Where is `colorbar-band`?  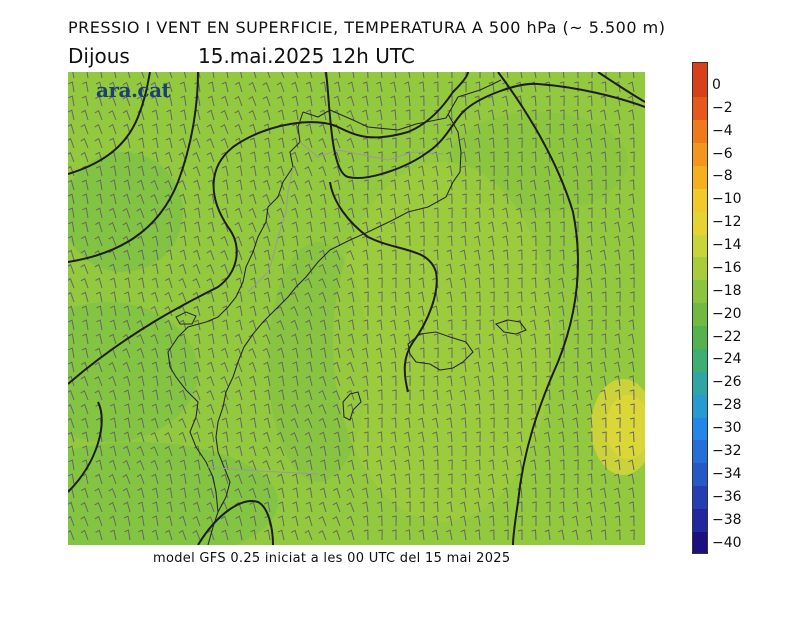
colorbar-band is located at coordinates (700, 109).